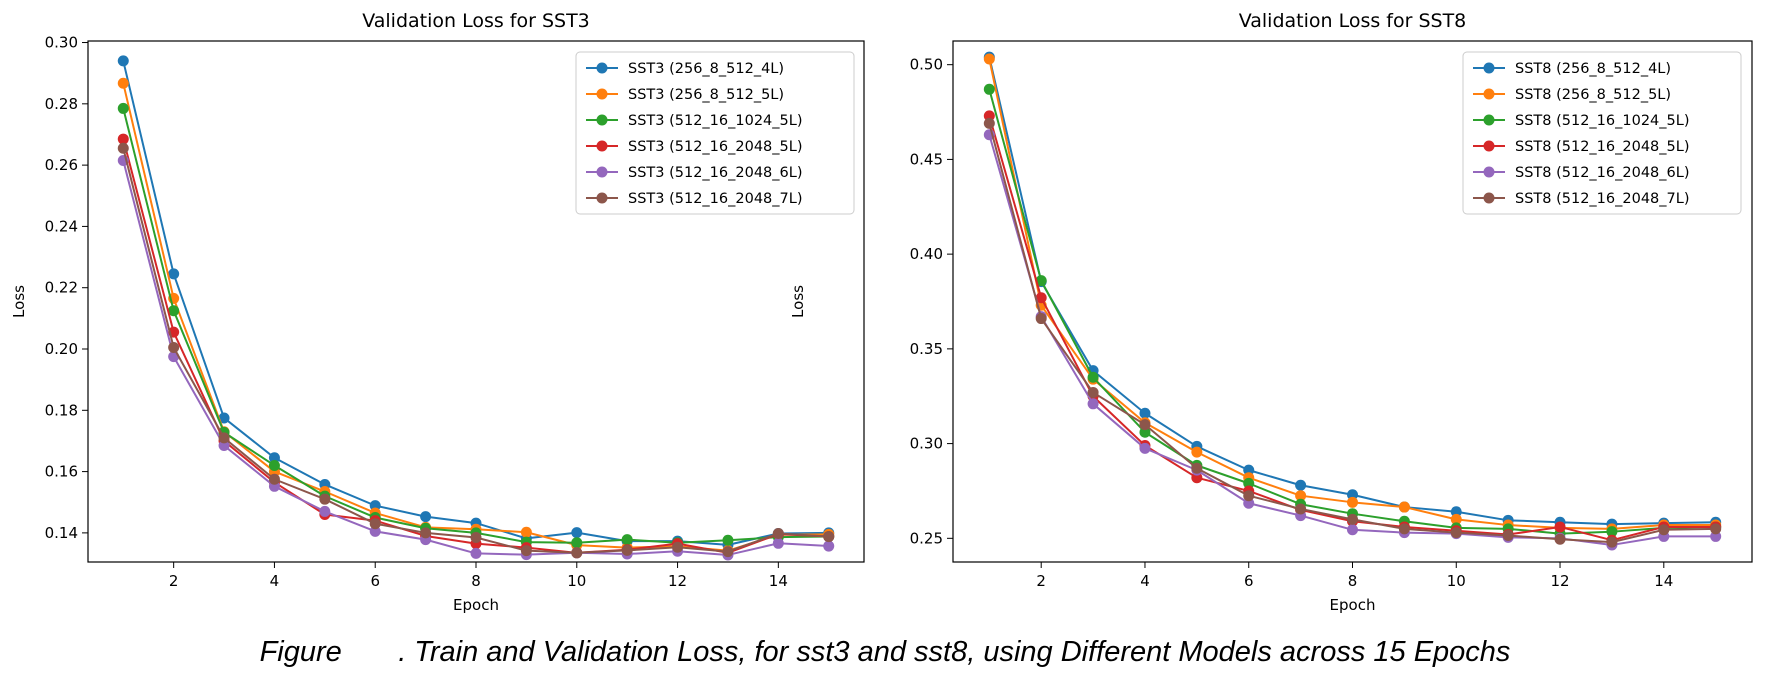  What do you see at coordinates (1602, 121) in the screenshot?
I see `legend-label: SST8 (512_16_1024_5L)` at bounding box center [1602, 121].